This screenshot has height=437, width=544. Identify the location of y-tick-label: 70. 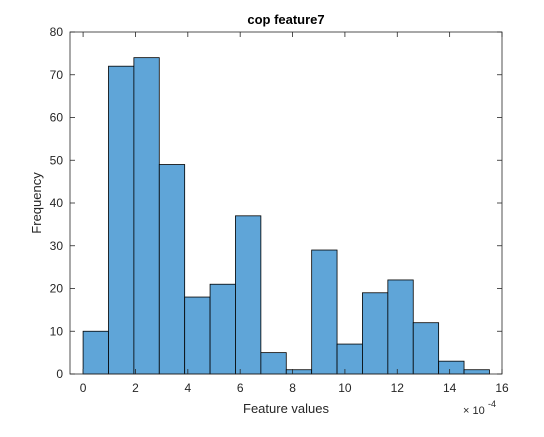
(57, 75).